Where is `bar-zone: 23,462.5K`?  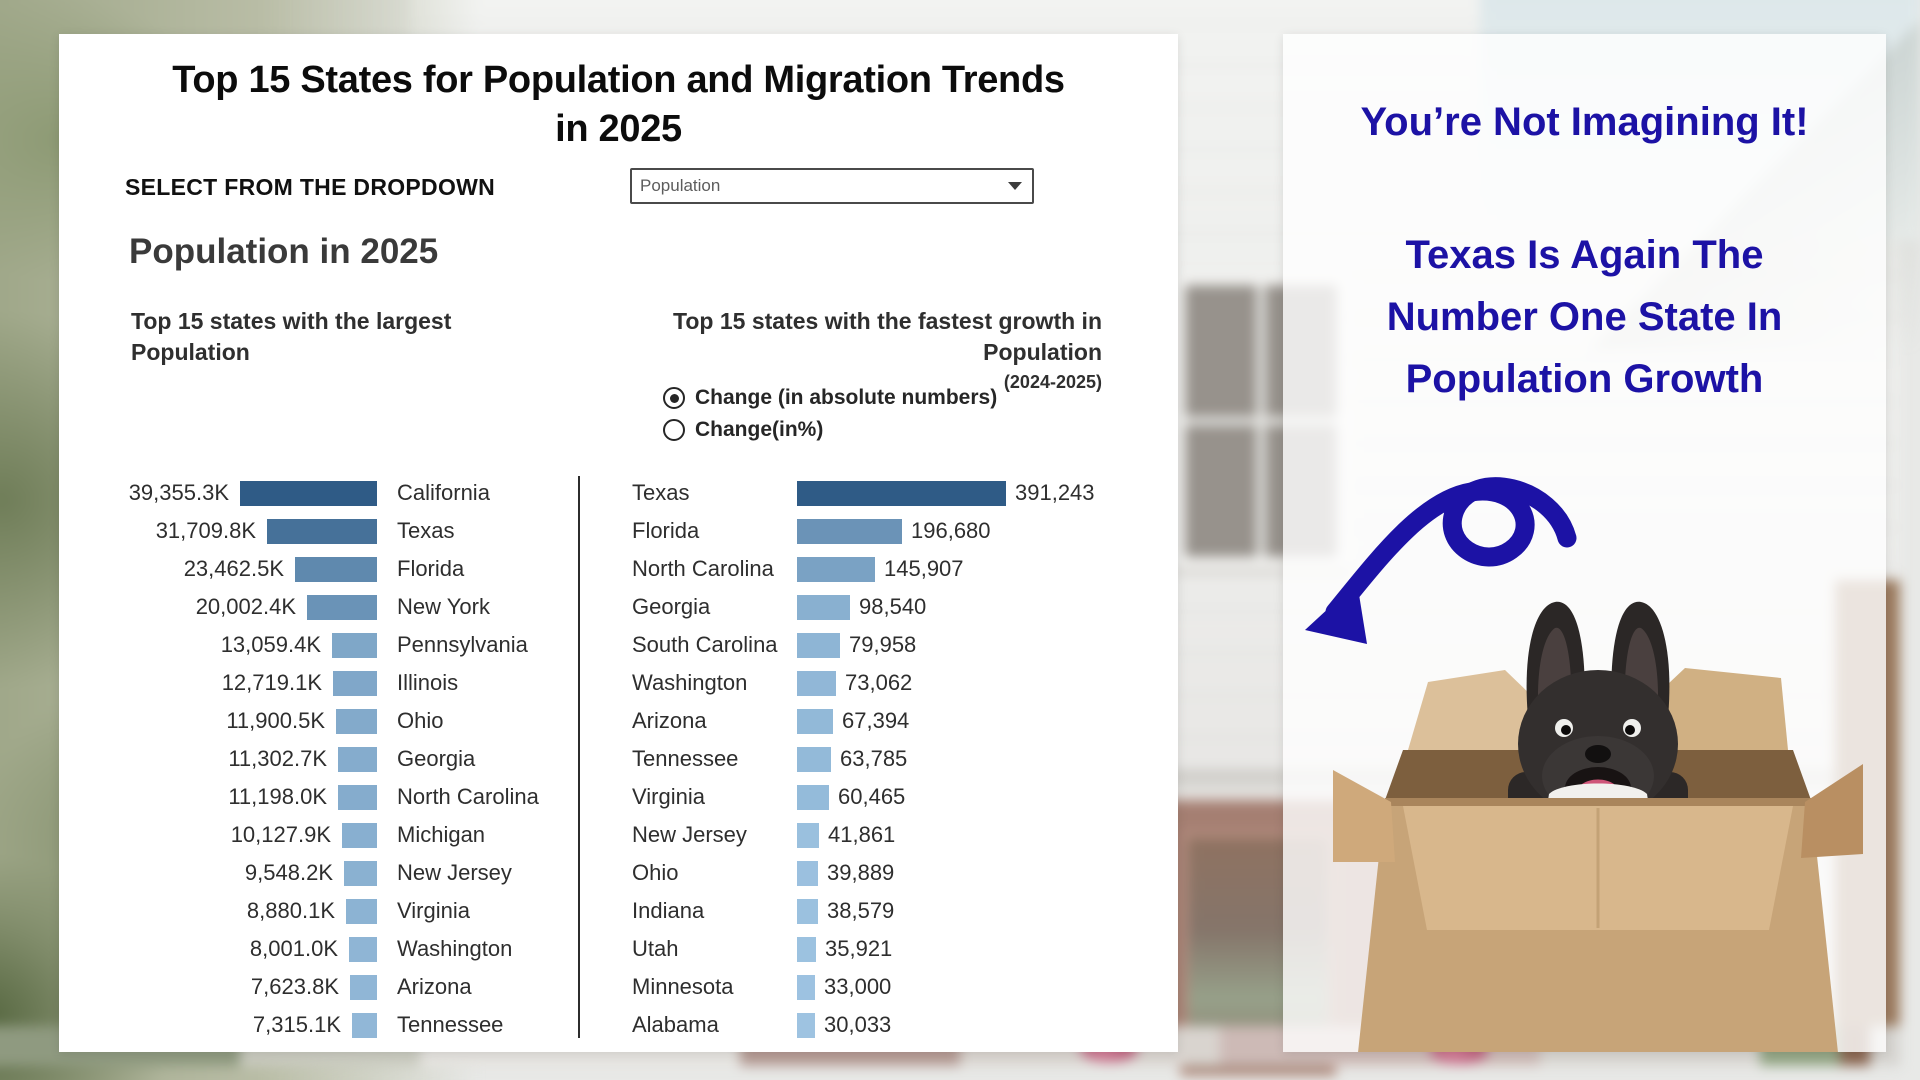 bar-zone: 23,462.5K is located at coordinates (218, 569).